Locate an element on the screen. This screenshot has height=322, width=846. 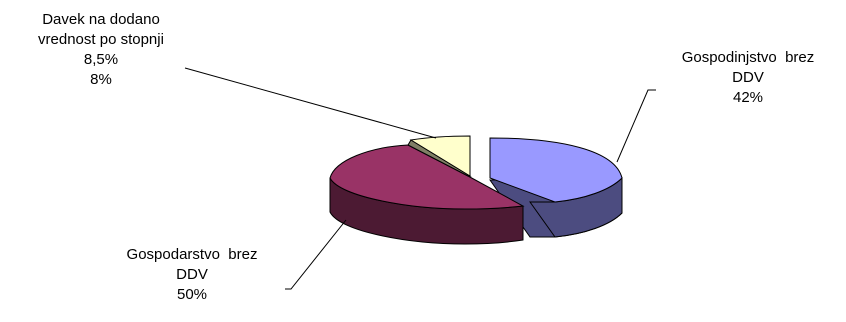
slice-gospodarstvo-top is located at coordinates (427, 177).